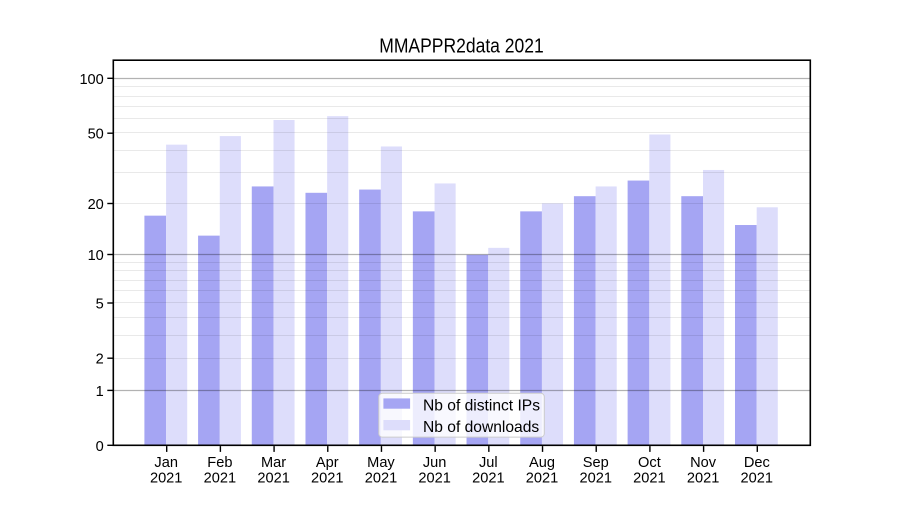  I want to click on svg-text: Apr, so click(327, 463).